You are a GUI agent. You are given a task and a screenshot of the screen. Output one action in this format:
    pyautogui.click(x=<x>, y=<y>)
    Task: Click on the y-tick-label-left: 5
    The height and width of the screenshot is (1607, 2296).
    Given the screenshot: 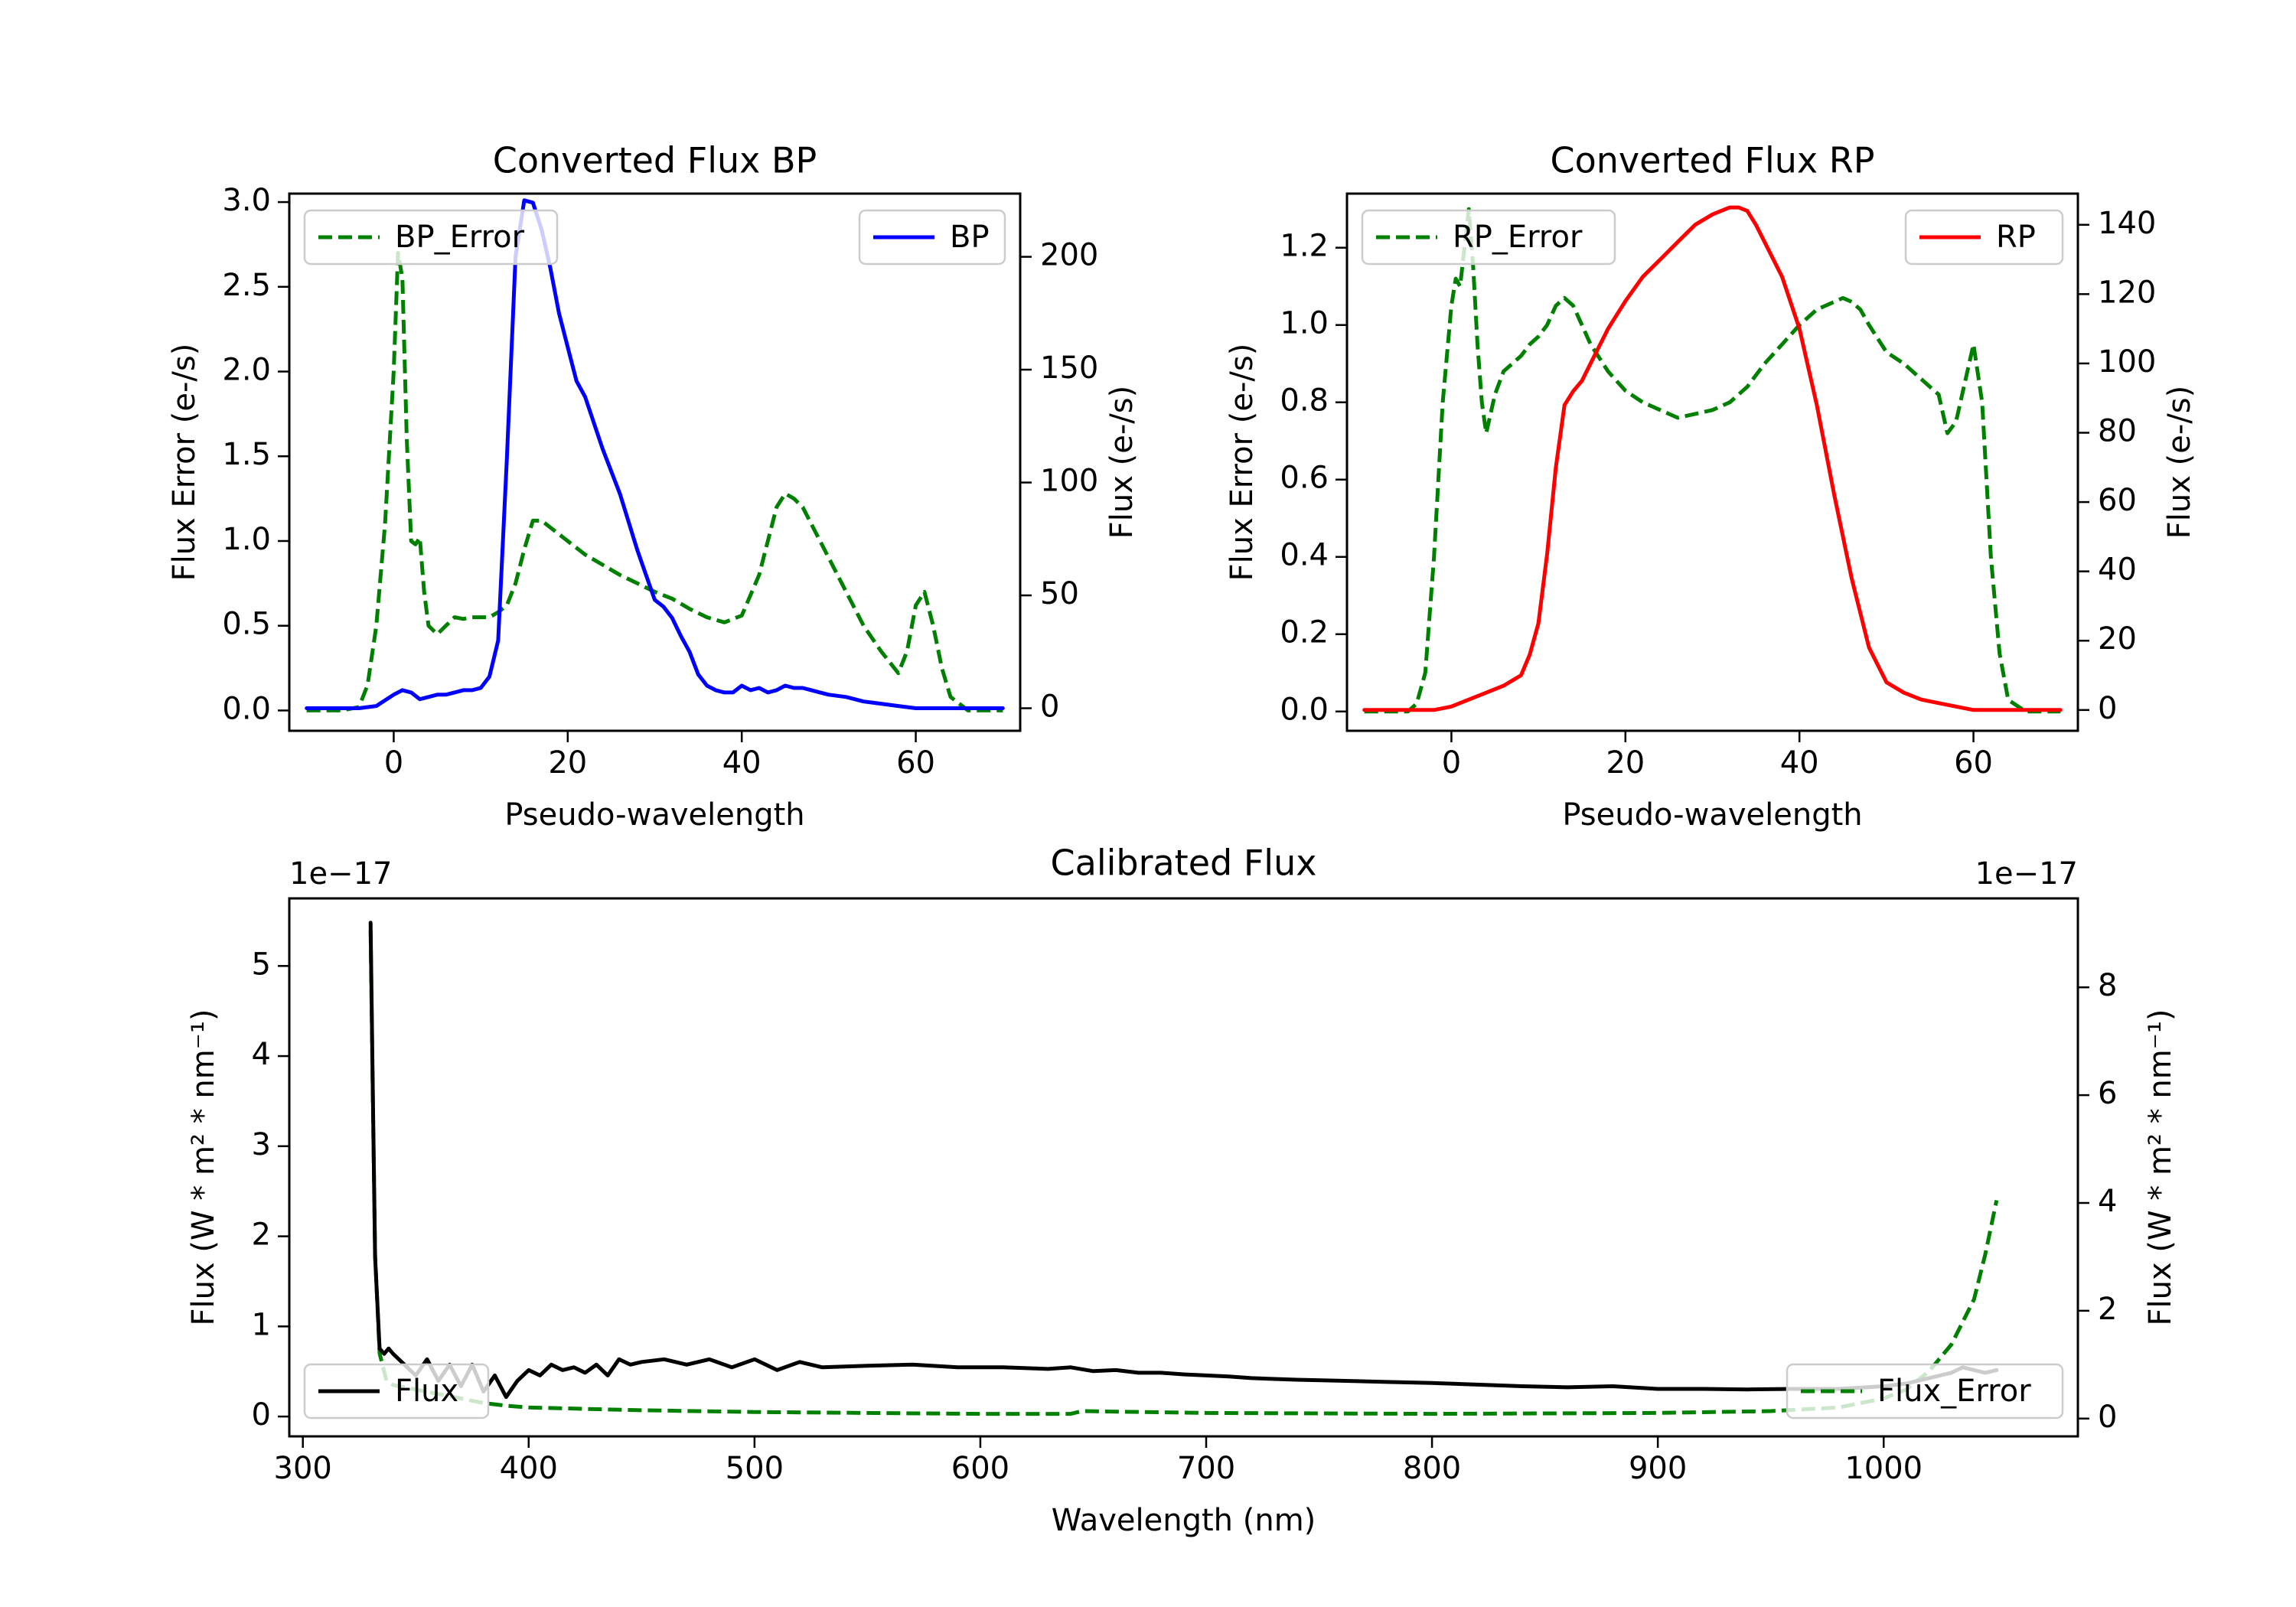 What is the action you would take?
    pyautogui.click(x=261, y=964)
    